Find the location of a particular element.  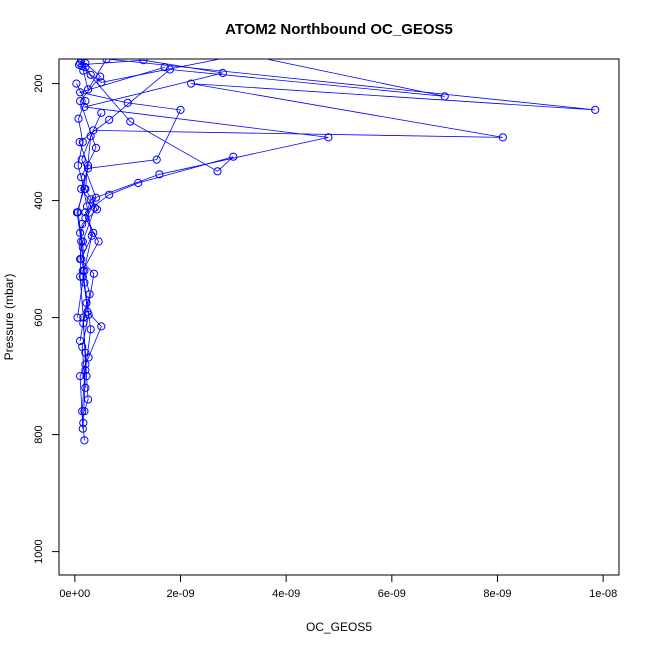

y-axis: 200 400 600 800 1000 is located at coordinates (46, 319).